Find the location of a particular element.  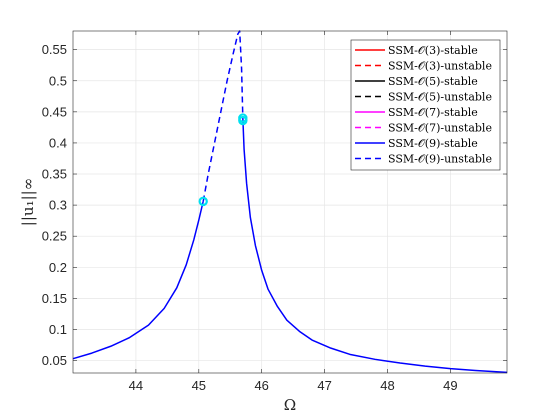

y-tick-label: 0.5 is located at coordinates (58, 80).